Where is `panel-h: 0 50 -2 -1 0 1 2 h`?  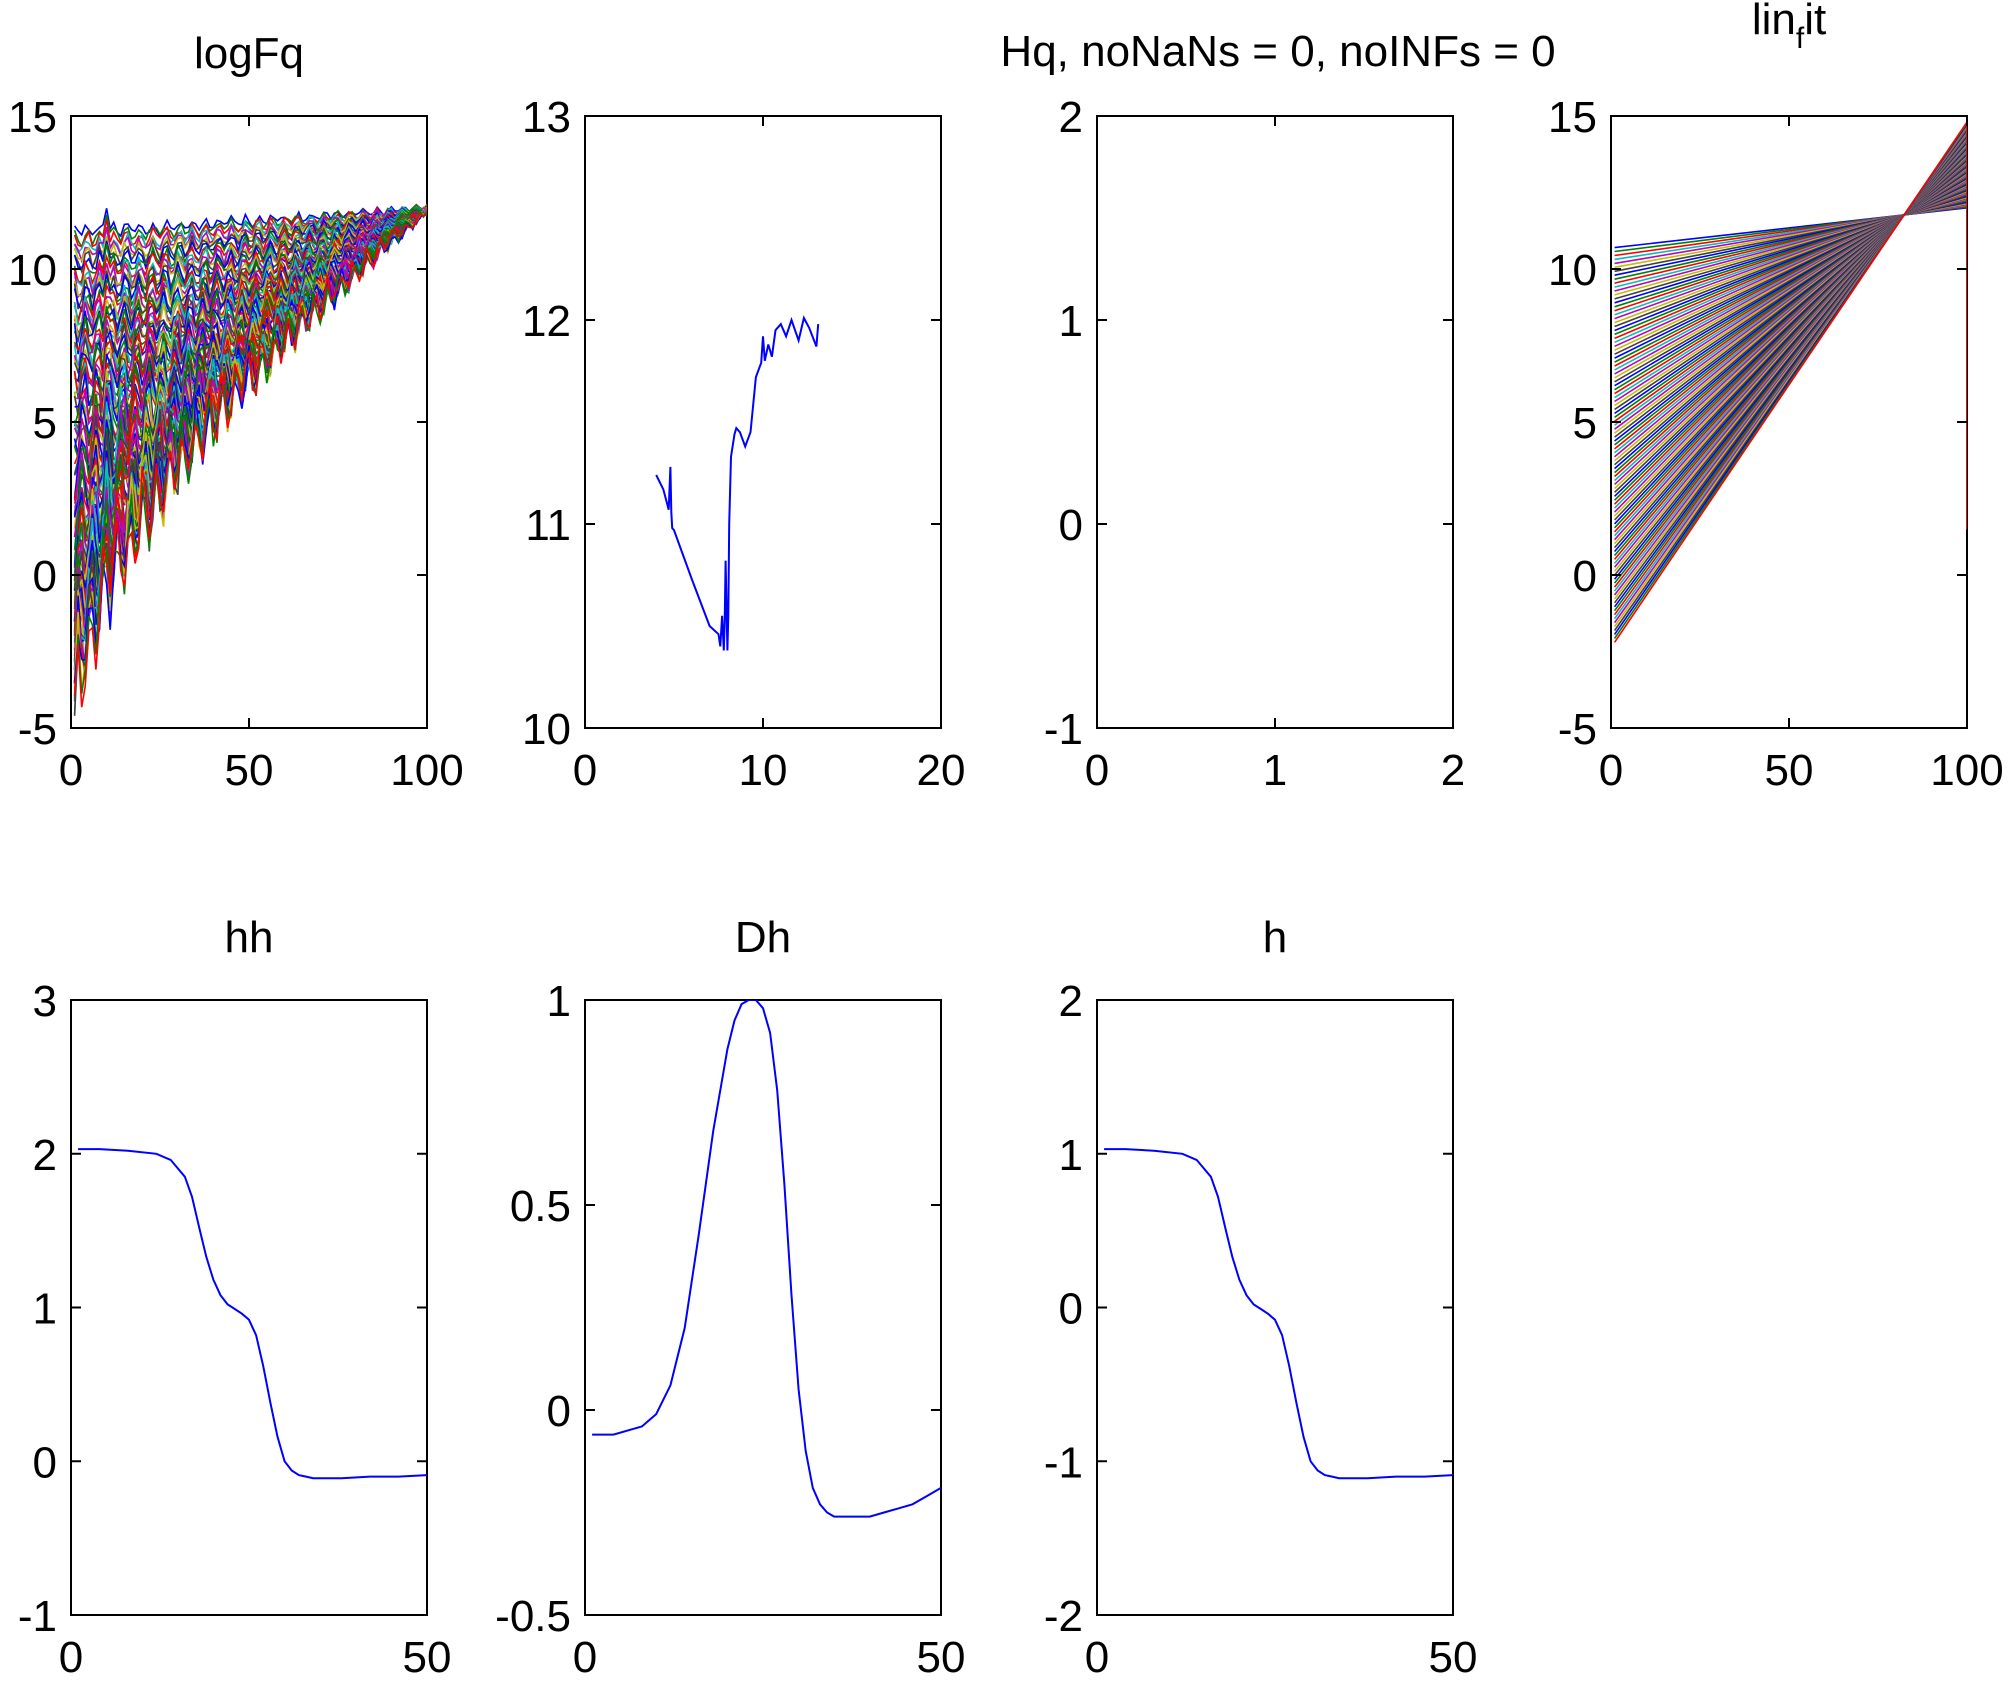 panel-h: 0 50 -2 -1 0 1 2 h is located at coordinates (1261, 1297).